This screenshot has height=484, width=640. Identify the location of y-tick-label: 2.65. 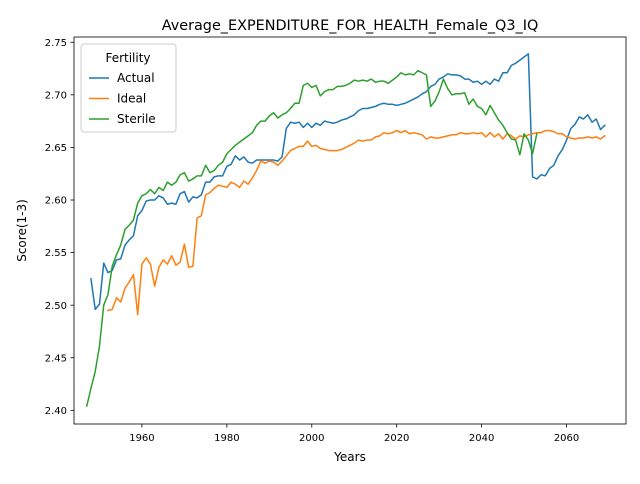
(56, 148).